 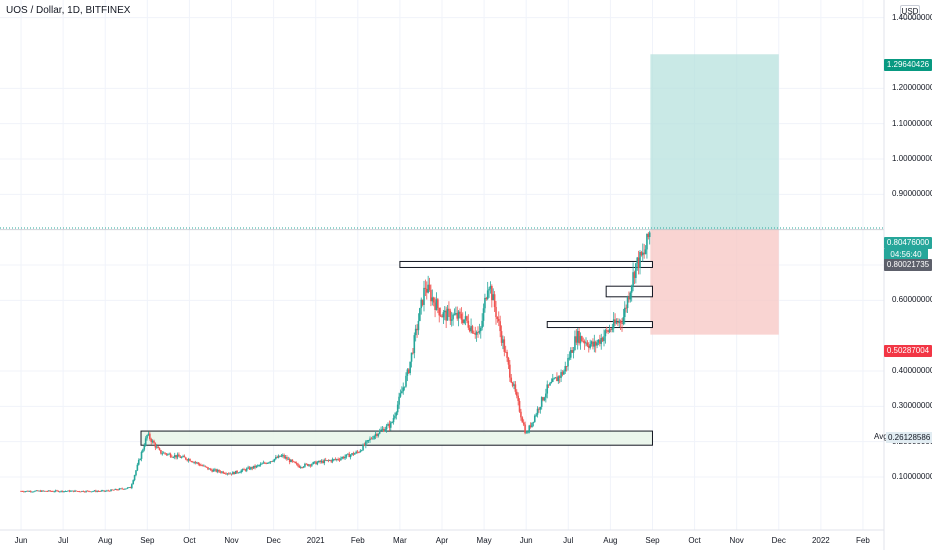 I want to click on symbol-title: UOS / Dollar, 1D, BITFINEX, so click(x=68, y=10).